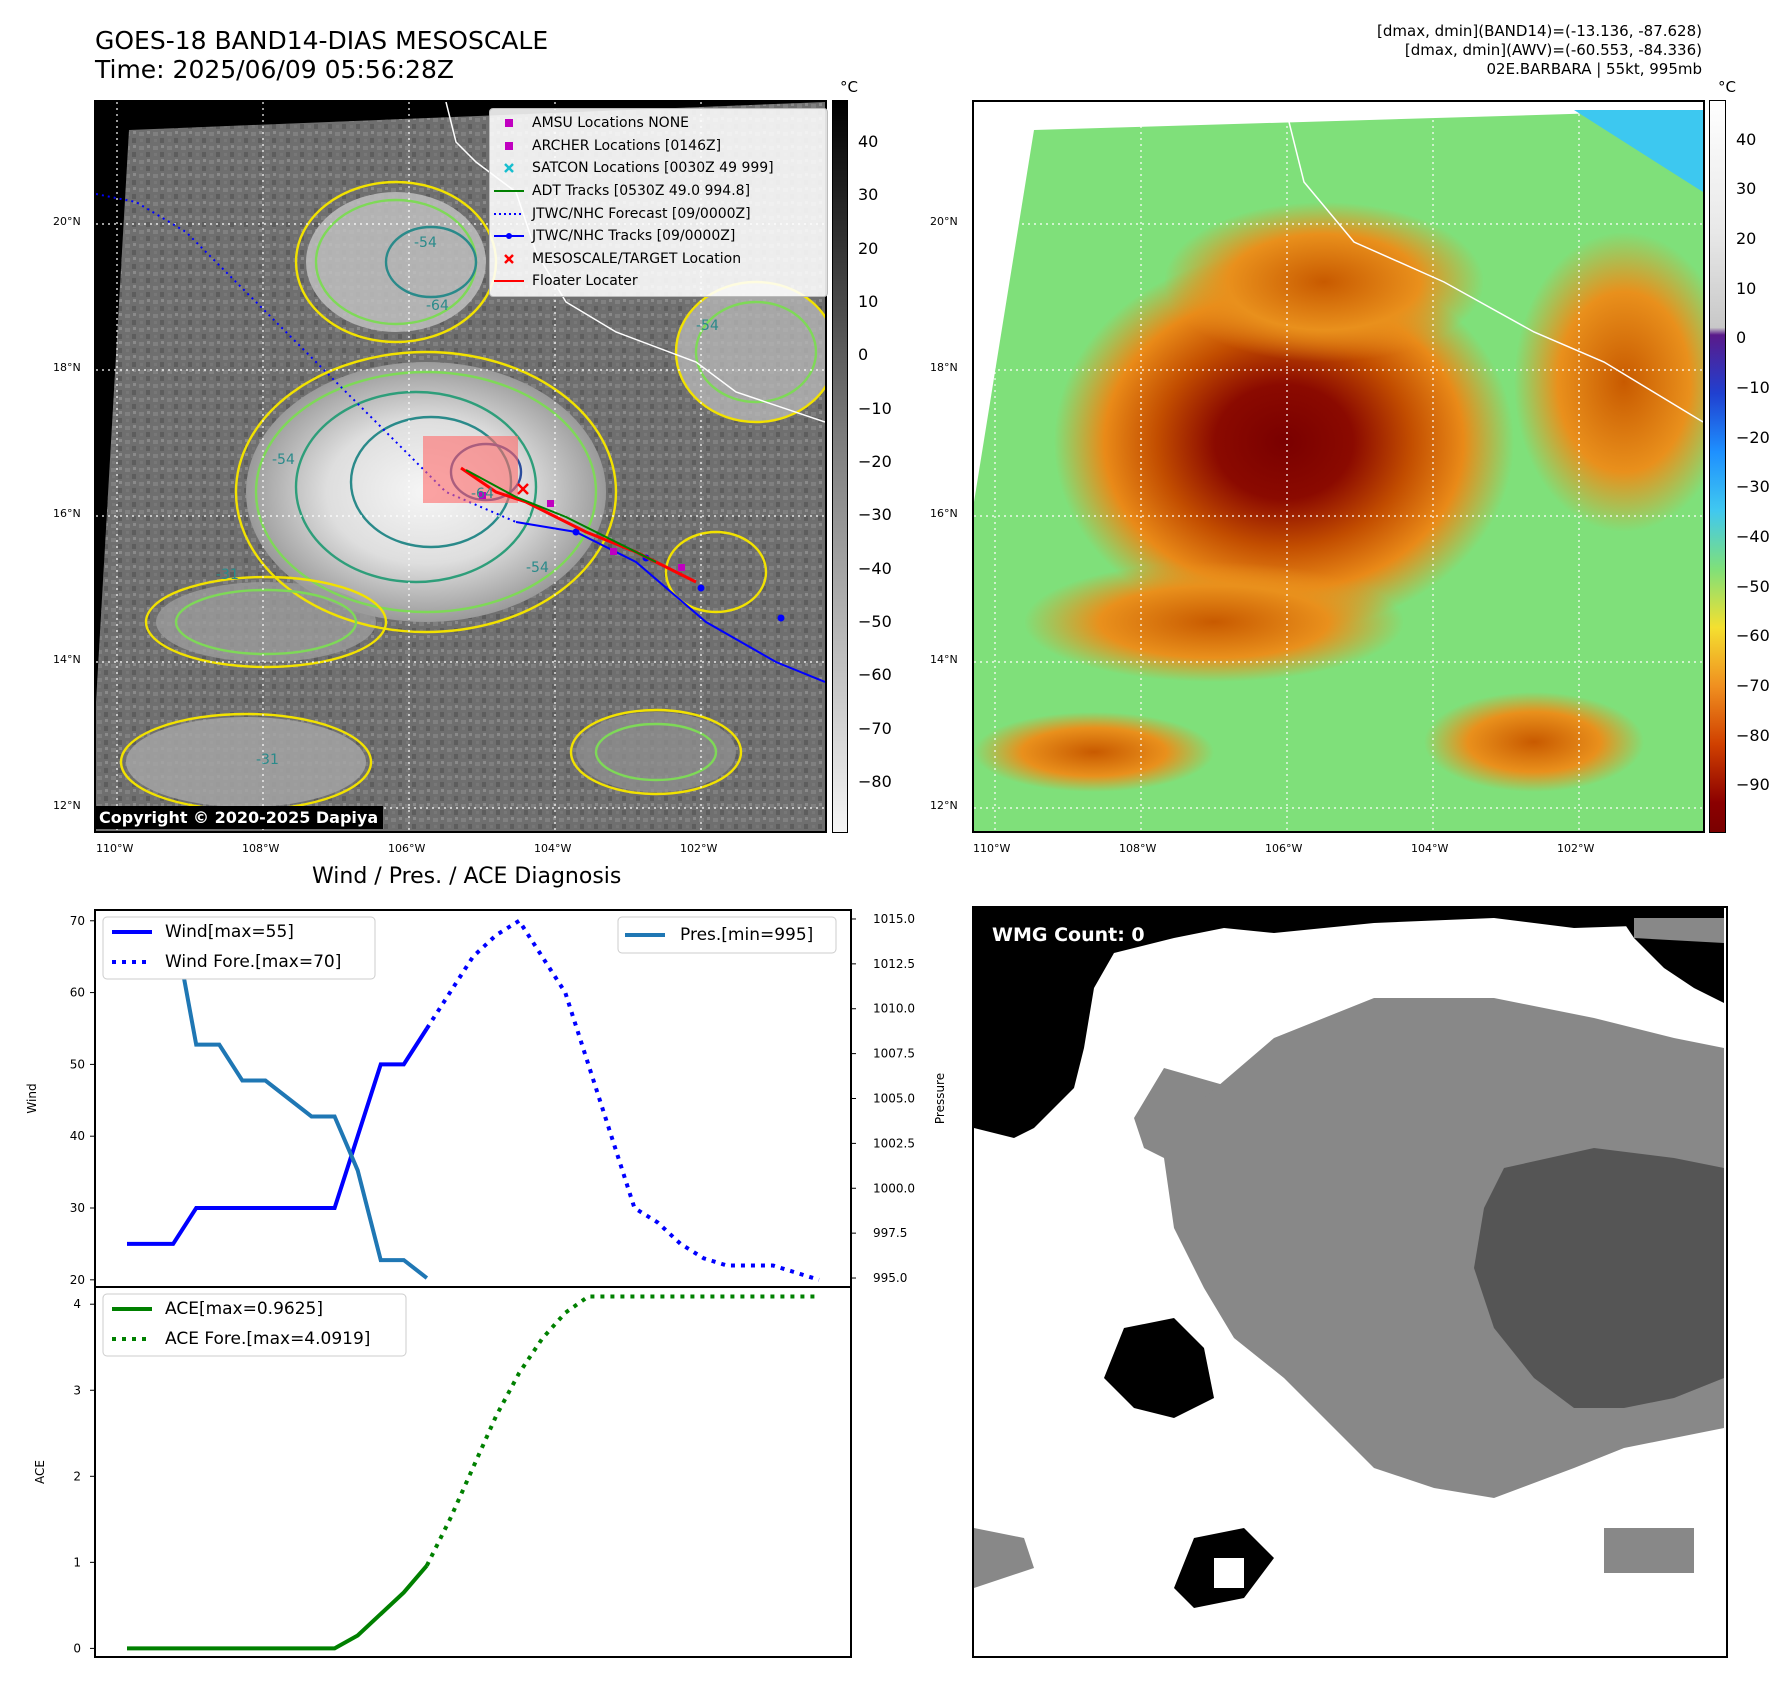 The height and width of the screenshot is (1690, 1788). I want to click on colorbar-tick-label: −60, so click(875, 675).